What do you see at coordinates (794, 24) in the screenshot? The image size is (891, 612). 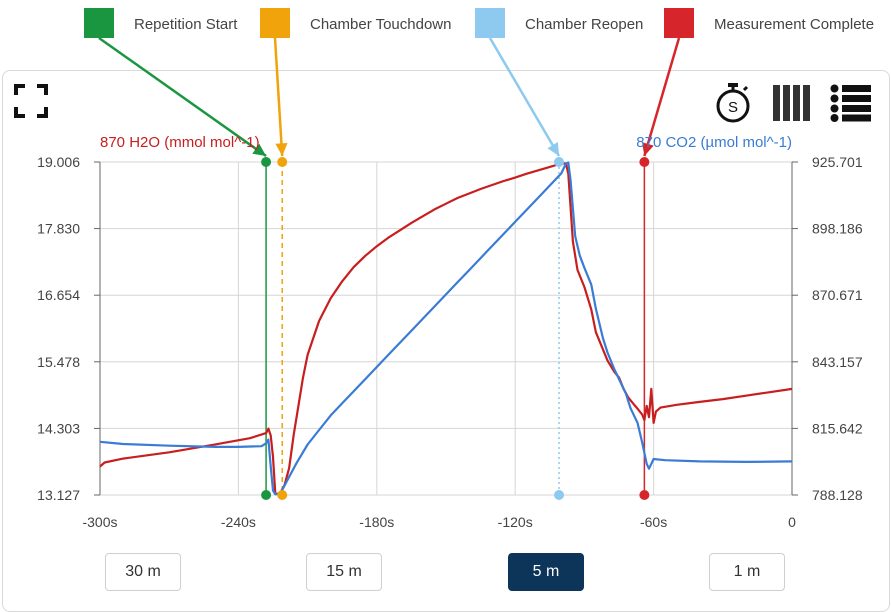 I see `legend-label: Measurement Complete` at bounding box center [794, 24].